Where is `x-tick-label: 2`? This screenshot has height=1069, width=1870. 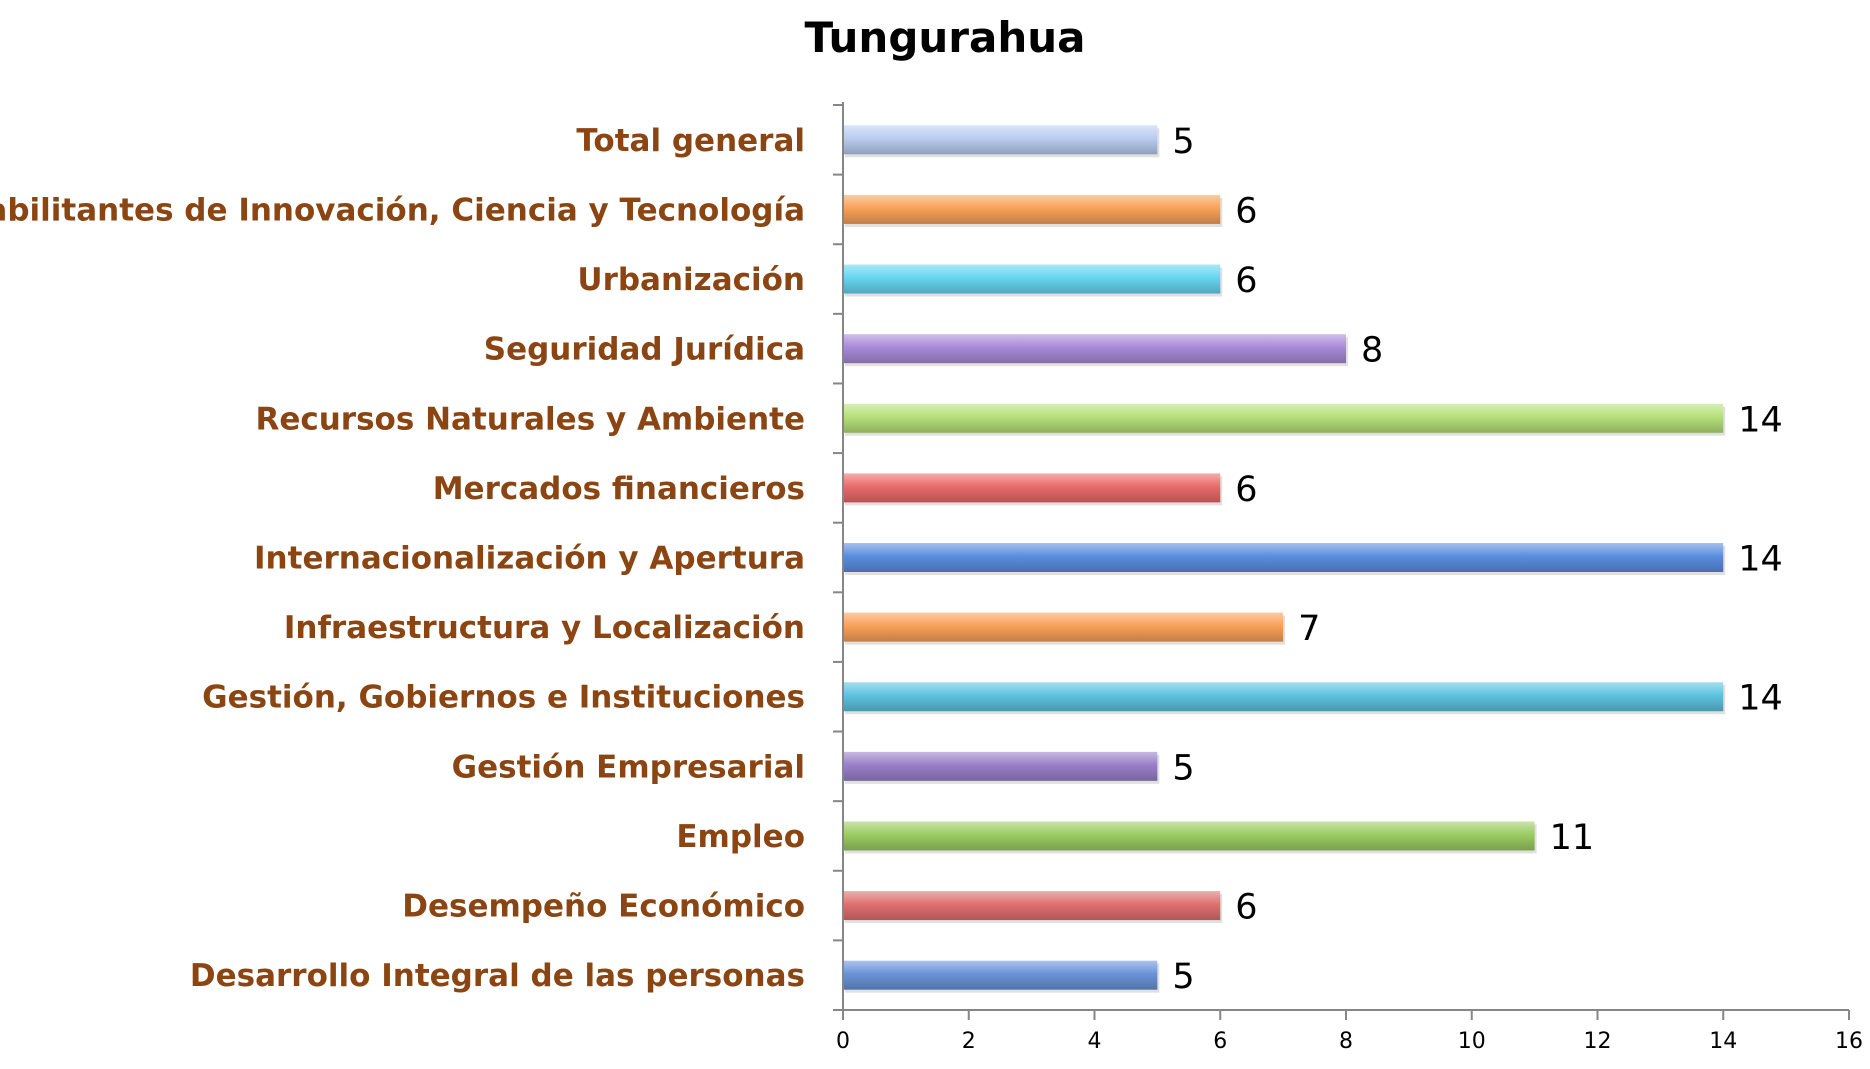
x-tick-label: 2 is located at coordinates (969, 1041).